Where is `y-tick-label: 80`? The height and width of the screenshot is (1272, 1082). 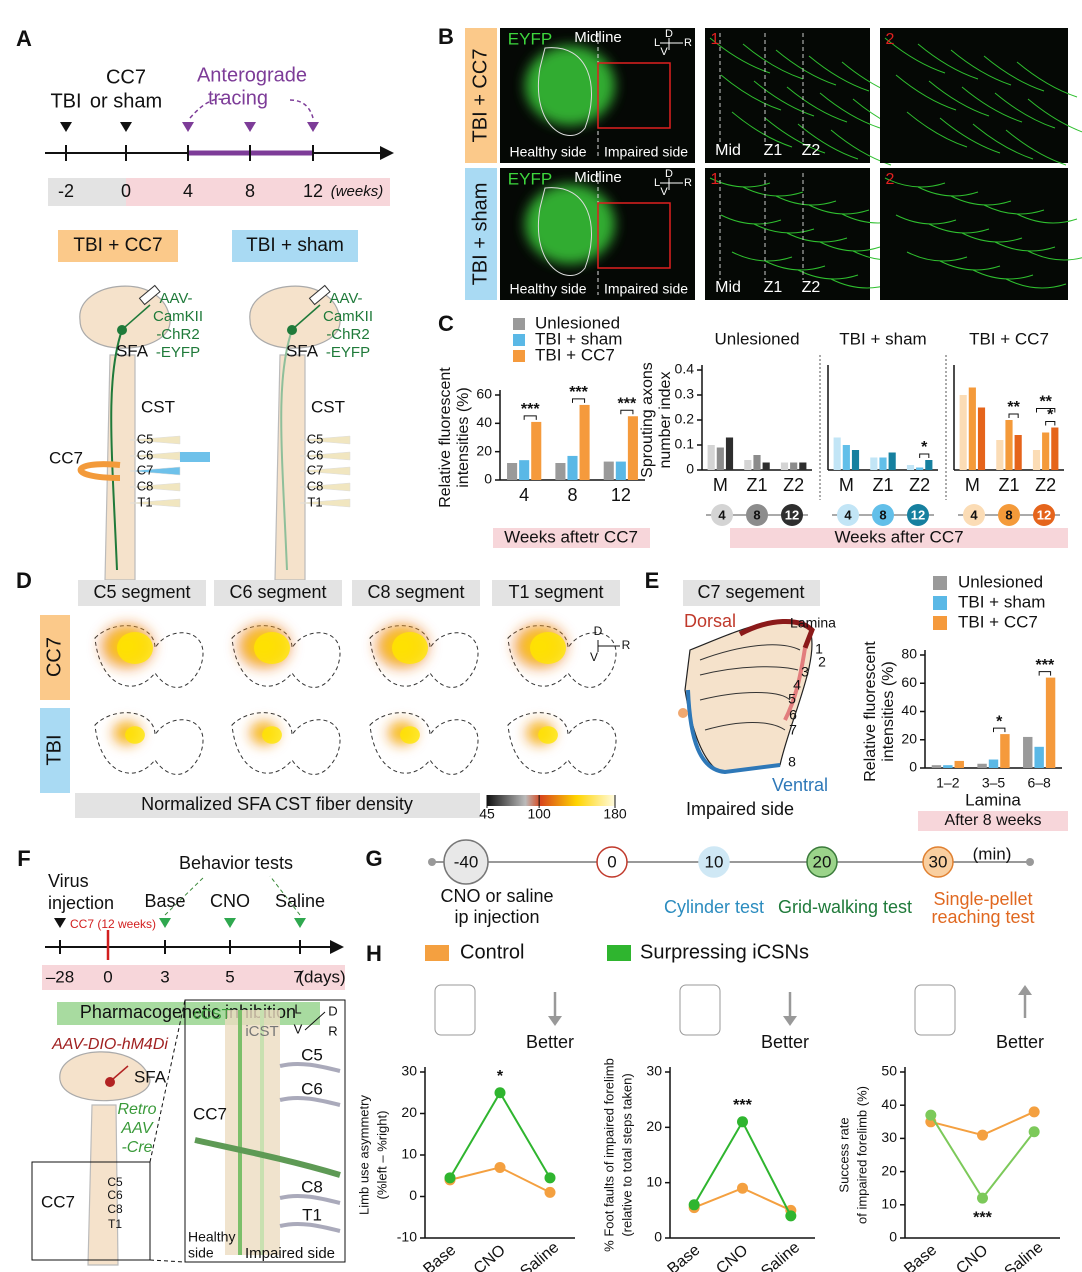
y-tick-label: 80 is located at coordinates (909, 654).